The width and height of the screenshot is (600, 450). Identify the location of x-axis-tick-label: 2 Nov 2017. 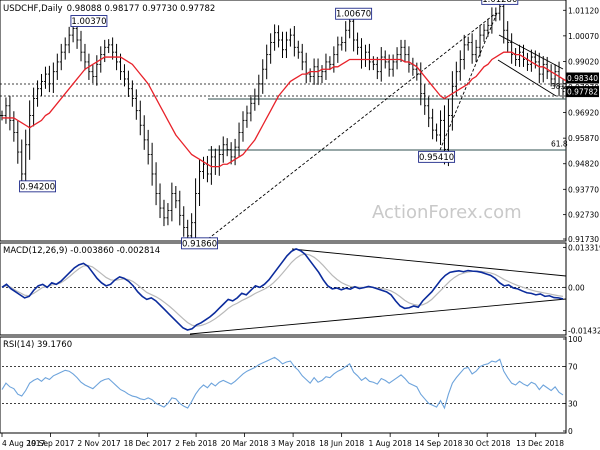
(98, 443).